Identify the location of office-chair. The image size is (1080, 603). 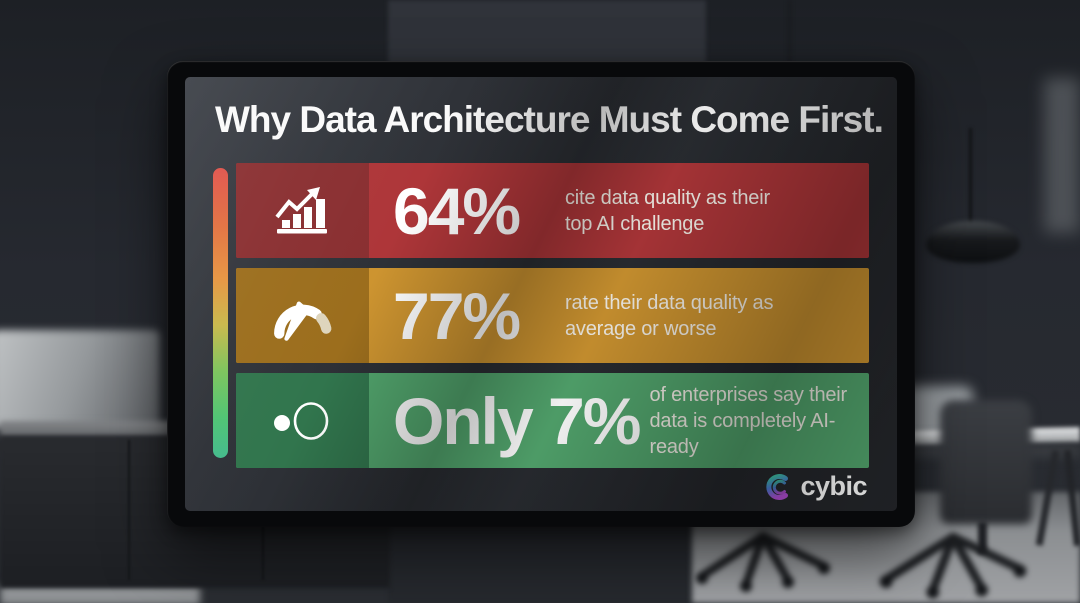
(986, 462).